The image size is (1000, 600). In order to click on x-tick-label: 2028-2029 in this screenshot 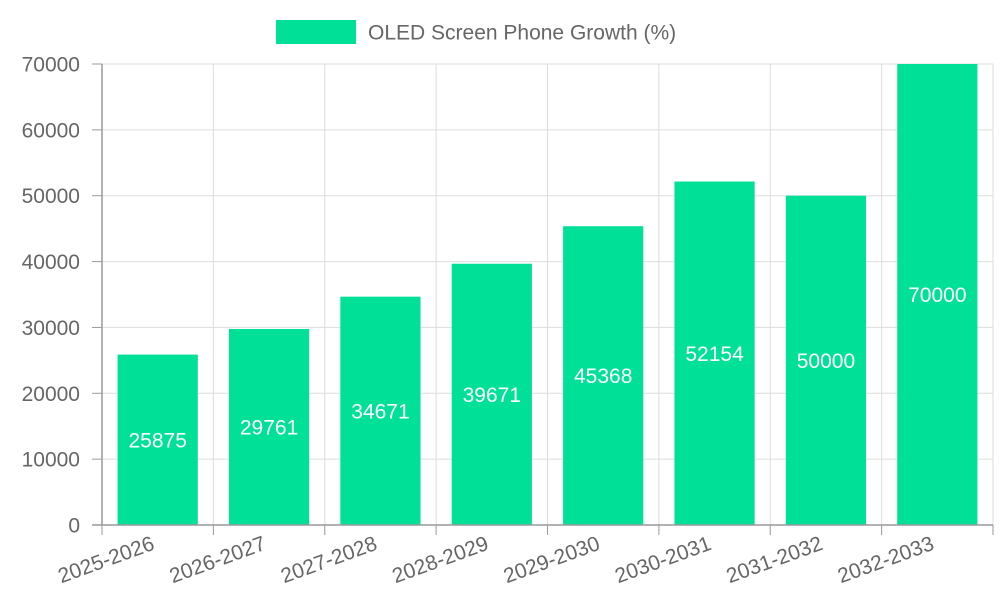, I will do `click(440, 560)`.